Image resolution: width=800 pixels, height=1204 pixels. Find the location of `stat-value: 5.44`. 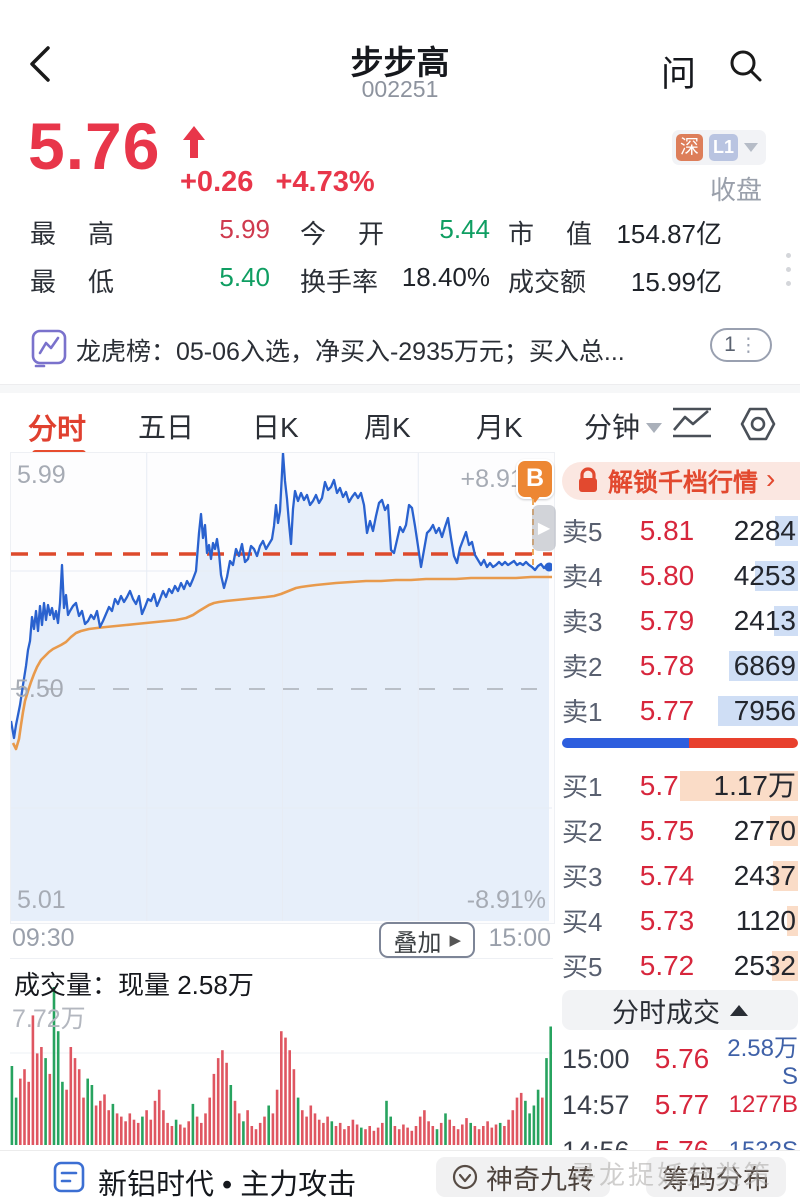

stat-value: 5.44 is located at coordinates (464, 229).